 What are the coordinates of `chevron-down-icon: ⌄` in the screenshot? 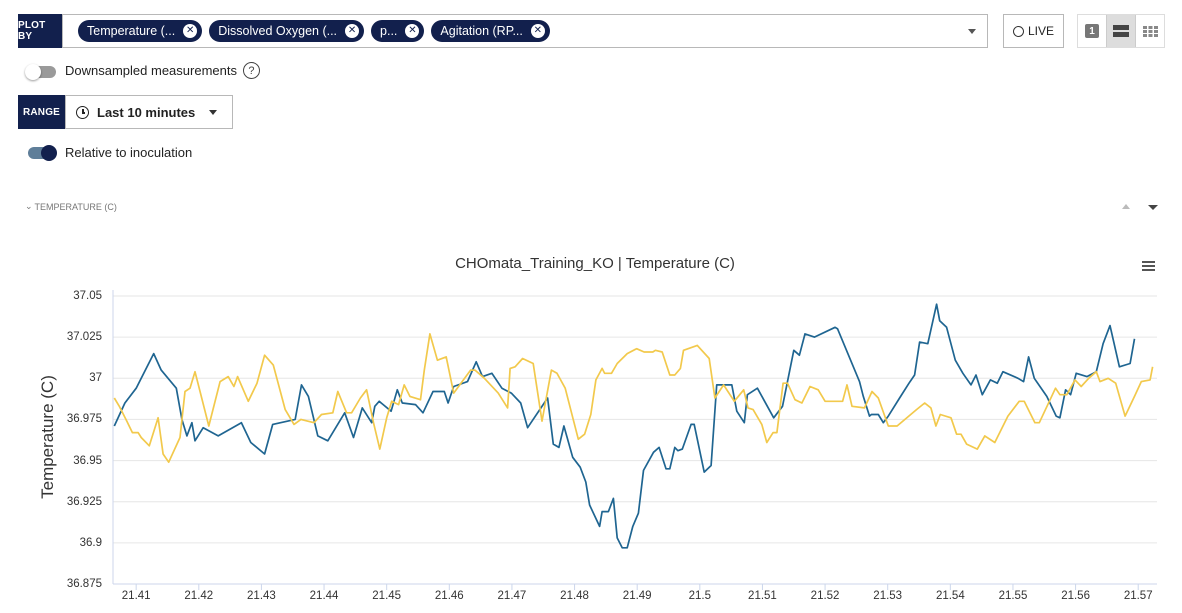 It's located at (29, 206).